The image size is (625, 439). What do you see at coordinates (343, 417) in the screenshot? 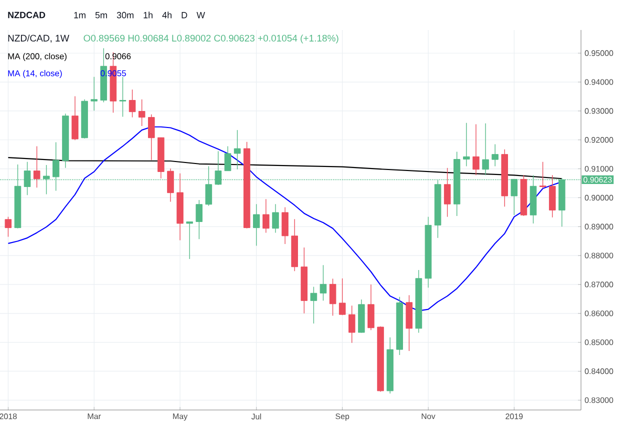
I see `x-tick-label: Sep` at bounding box center [343, 417].